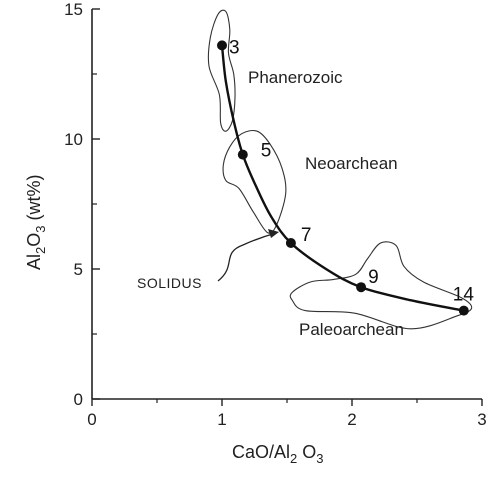  Describe the element at coordinates (91, 419) in the screenshot. I see `x-tick-label: 0` at that location.